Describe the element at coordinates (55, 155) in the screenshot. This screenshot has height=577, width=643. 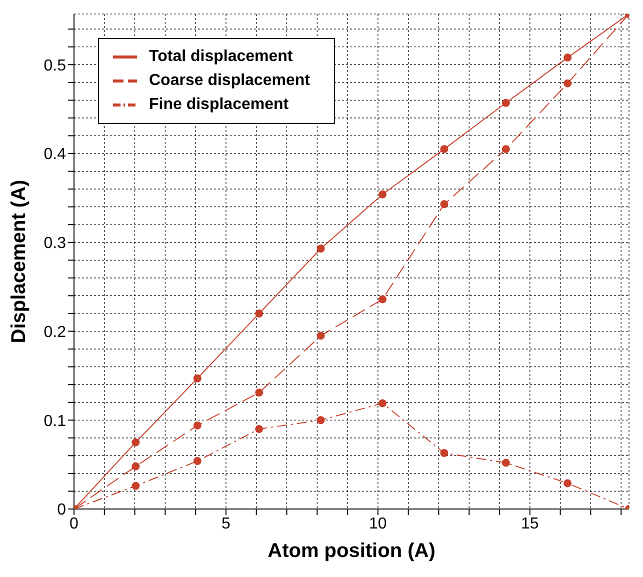
I see `y-tick-label: 0.4` at that location.